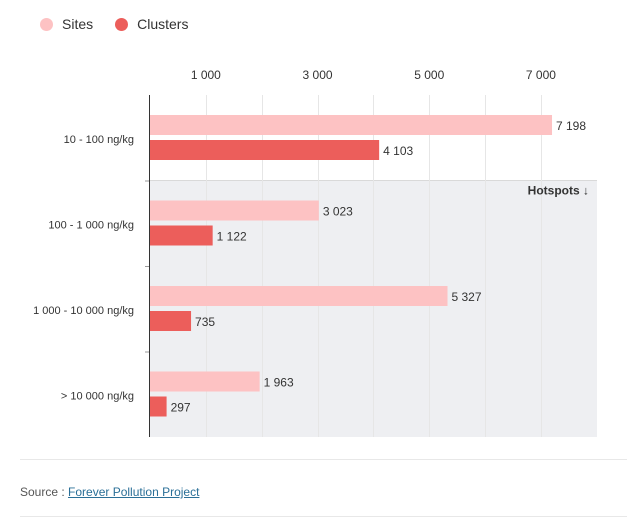 The width and height of the screenshot is (629, 527). Describe the element at coordinates (318, 75) in the screenshot. I see `x-tick-label: 3 000` at that location.